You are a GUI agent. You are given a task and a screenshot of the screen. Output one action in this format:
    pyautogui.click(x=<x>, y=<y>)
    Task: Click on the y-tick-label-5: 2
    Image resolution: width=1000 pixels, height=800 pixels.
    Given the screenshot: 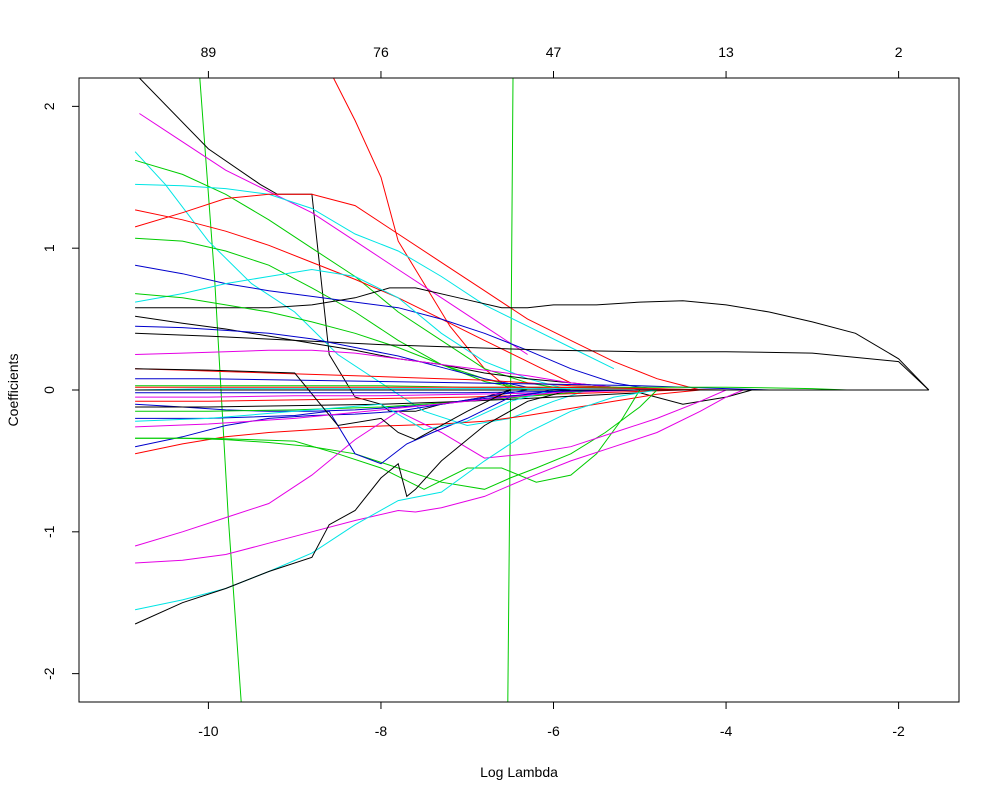 What is the action you would take?
    pyautogui.click(x=49, y=106)
    